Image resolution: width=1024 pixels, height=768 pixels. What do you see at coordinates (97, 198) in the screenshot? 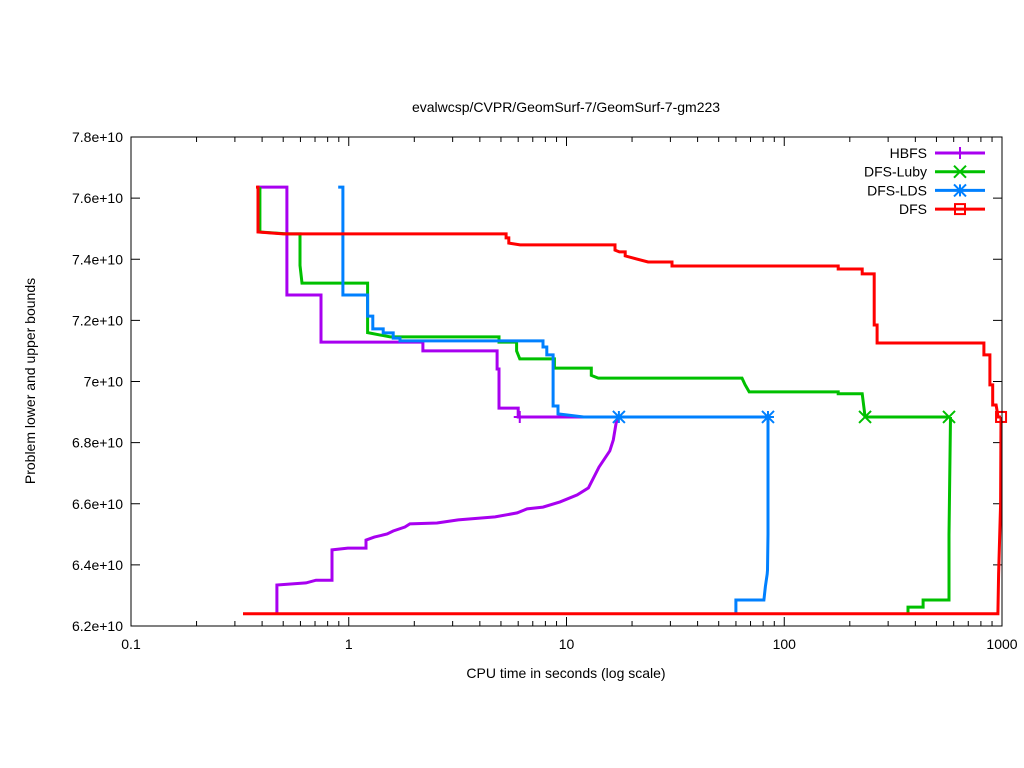
I see `y-tick-label: 7.6e+10` at bounding box center [97, 198].